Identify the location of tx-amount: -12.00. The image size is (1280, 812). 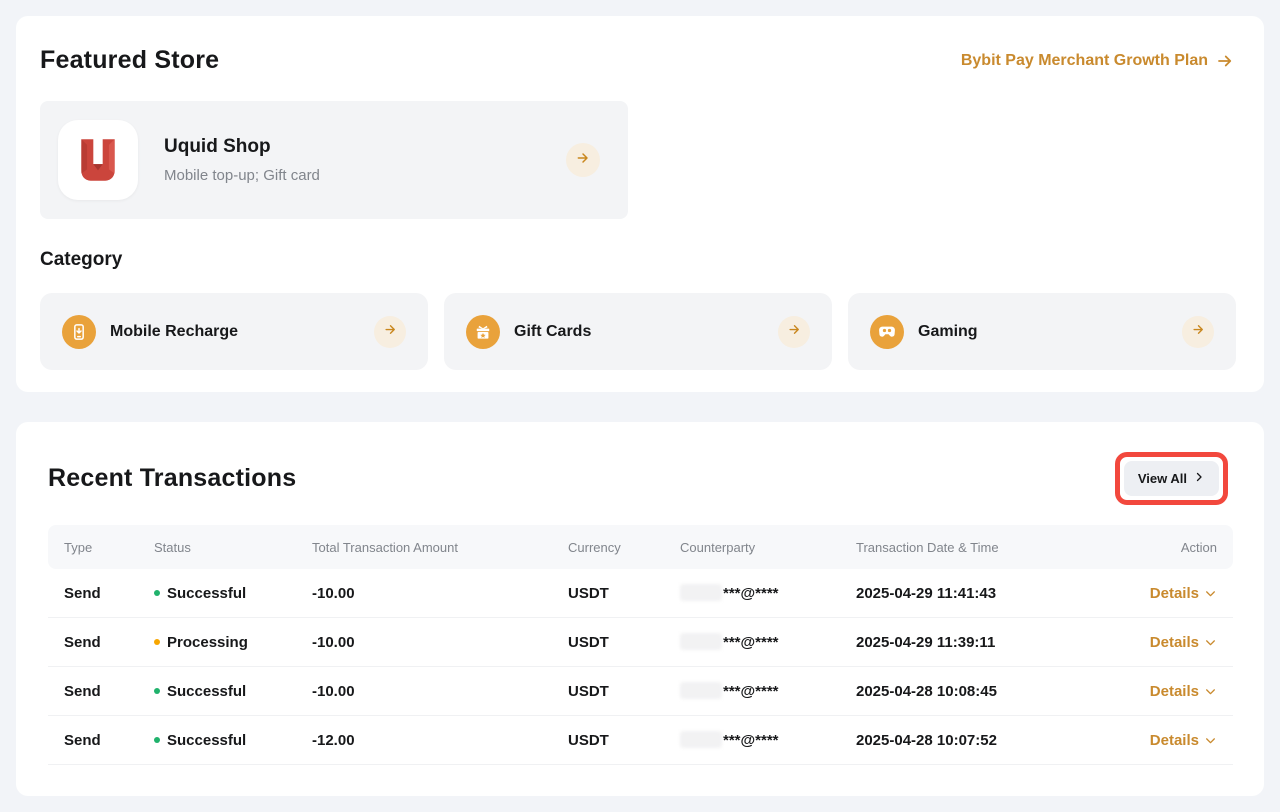
(333, 740).